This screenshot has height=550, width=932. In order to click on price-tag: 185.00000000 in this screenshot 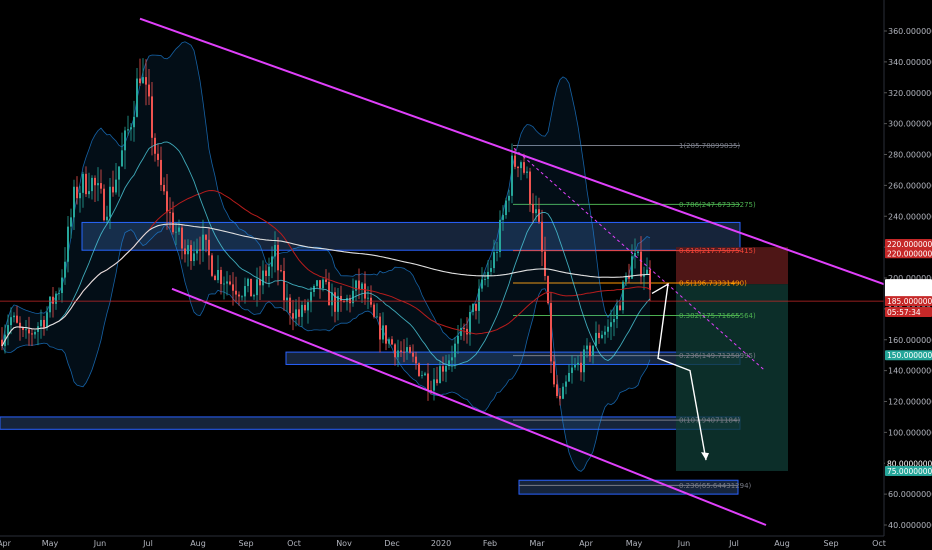, I will do `click(908, 301)`.